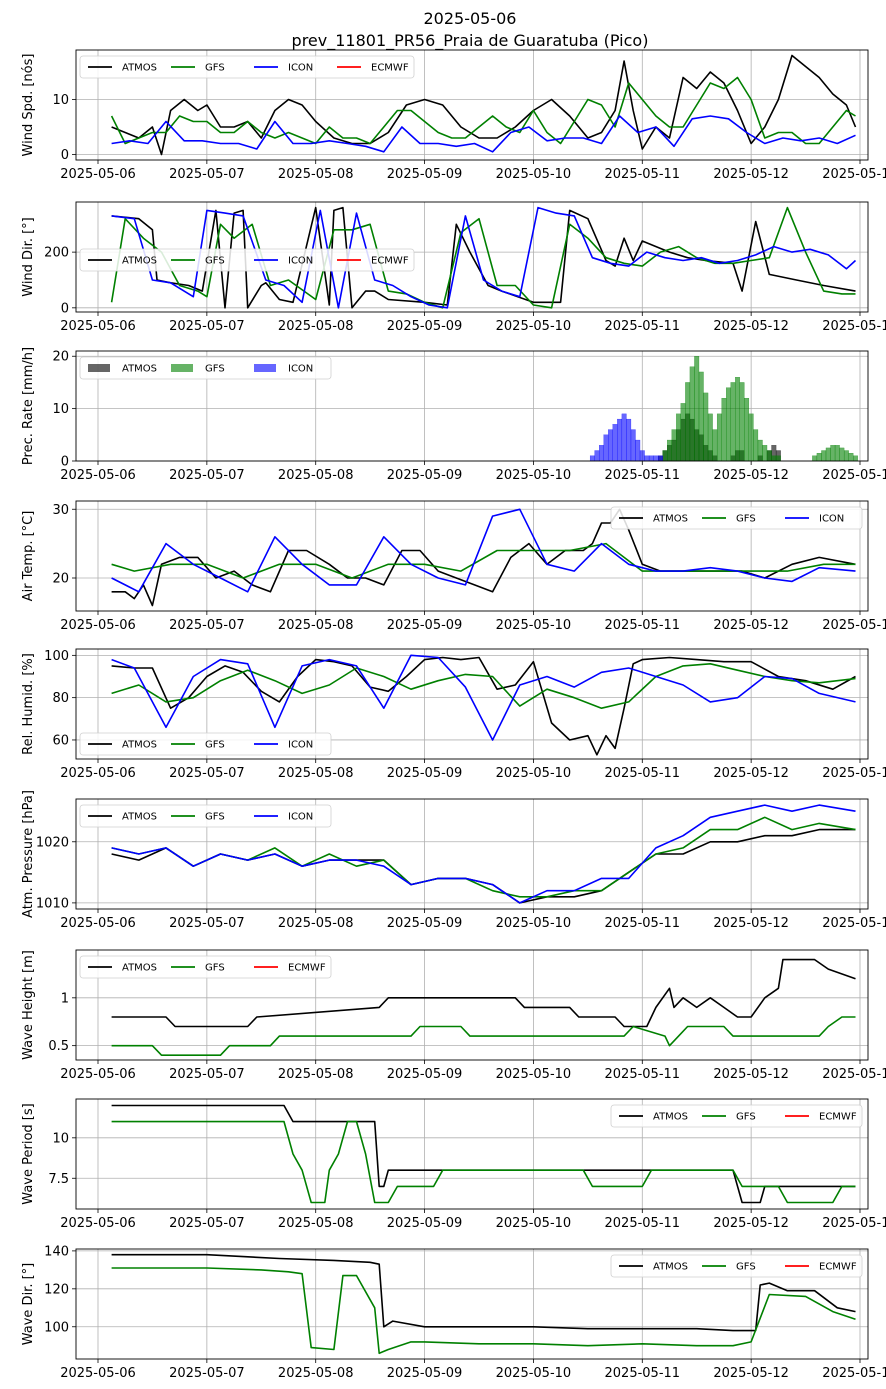 The image size is (886, 1389). I want to click on legend: ATMOS GFS ECMWF, so click(736, 1266).